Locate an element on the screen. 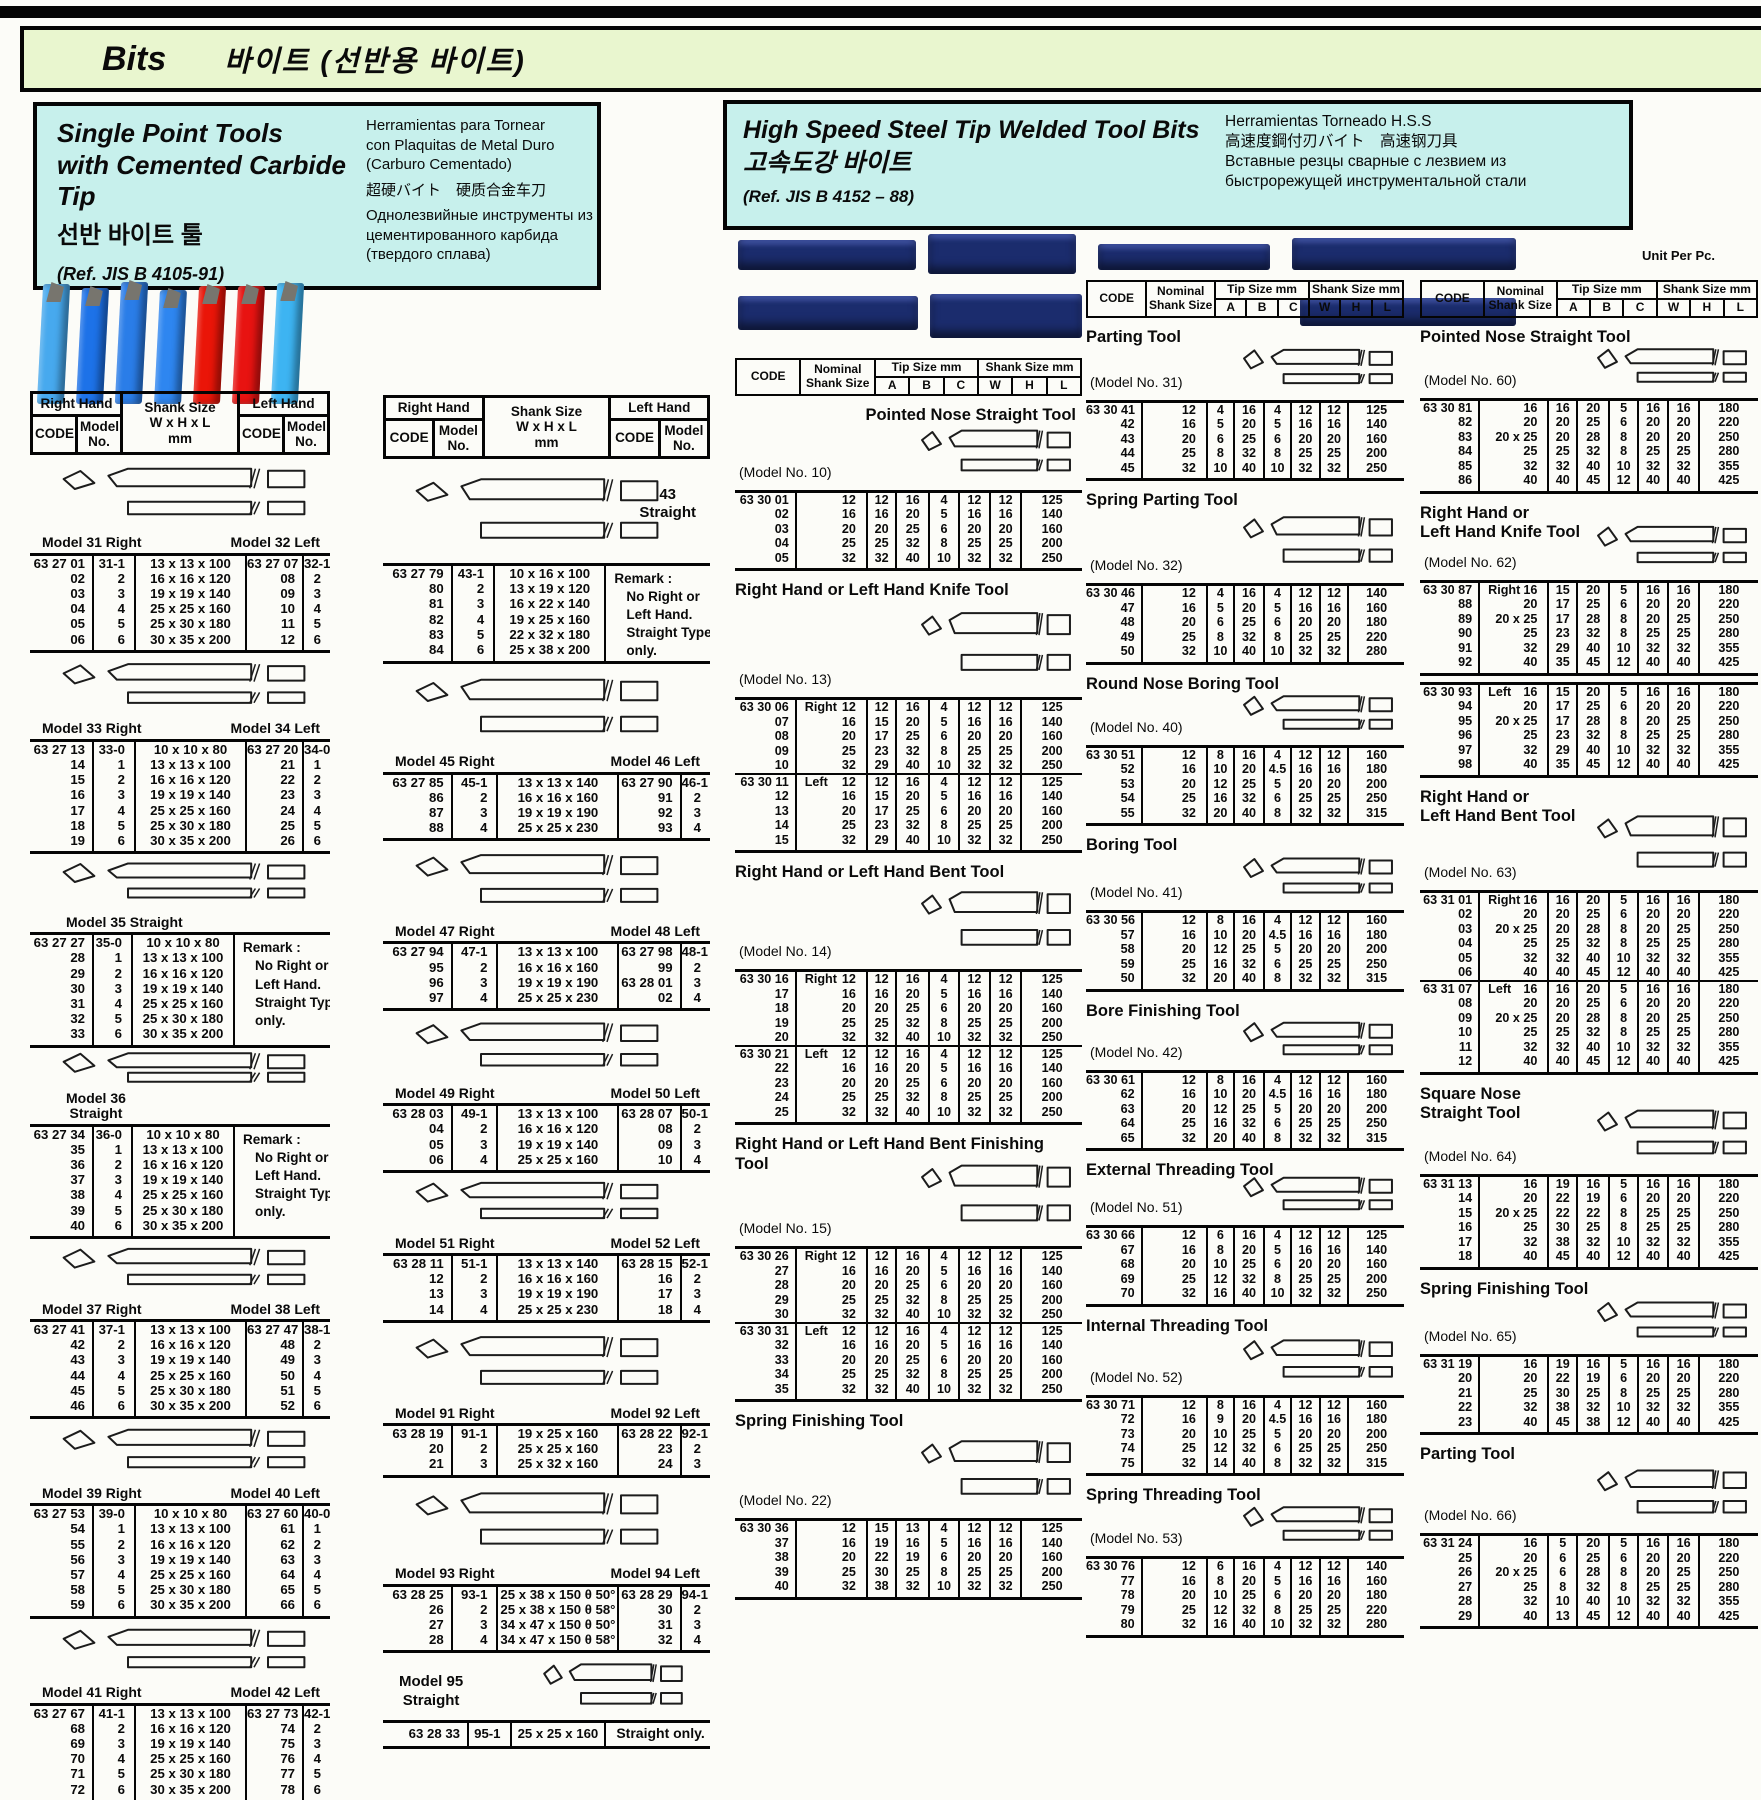  table-row: 02 20 20 25 6 20 20 220 is located at coordinates (1589, 914).